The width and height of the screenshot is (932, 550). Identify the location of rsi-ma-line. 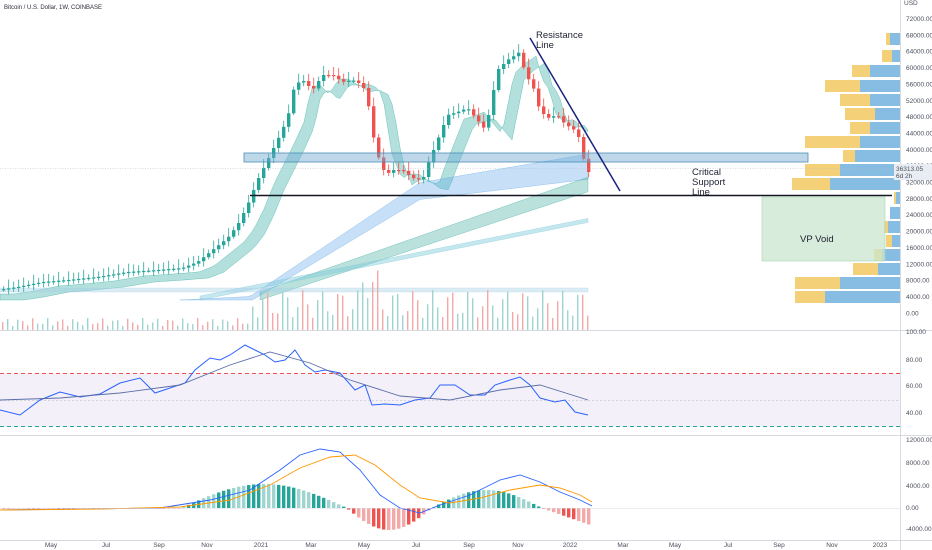
(294, 376).